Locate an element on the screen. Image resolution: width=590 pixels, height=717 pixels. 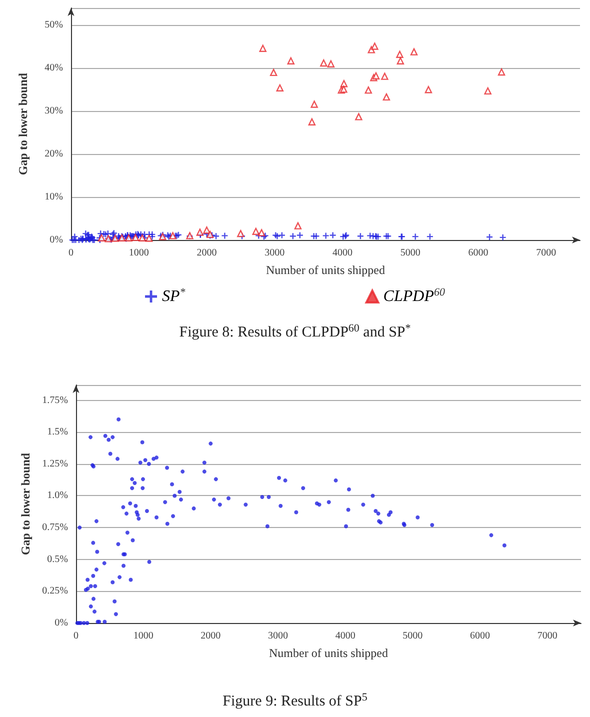
legend-label: SP* is located at coordinates (174, 295).